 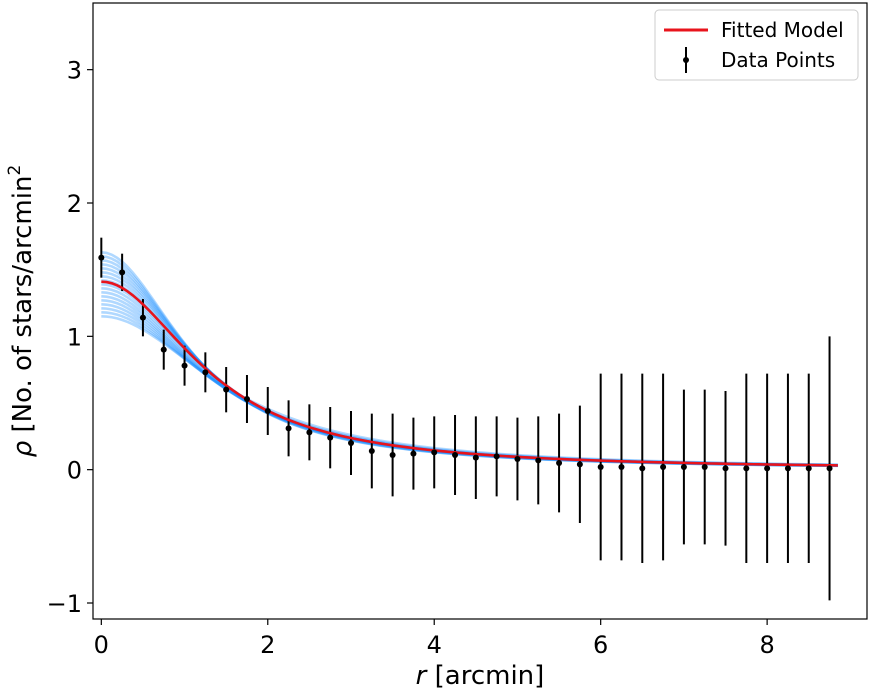 I want to click on legend-points-label: Data Points, so click(x=778, y=60).